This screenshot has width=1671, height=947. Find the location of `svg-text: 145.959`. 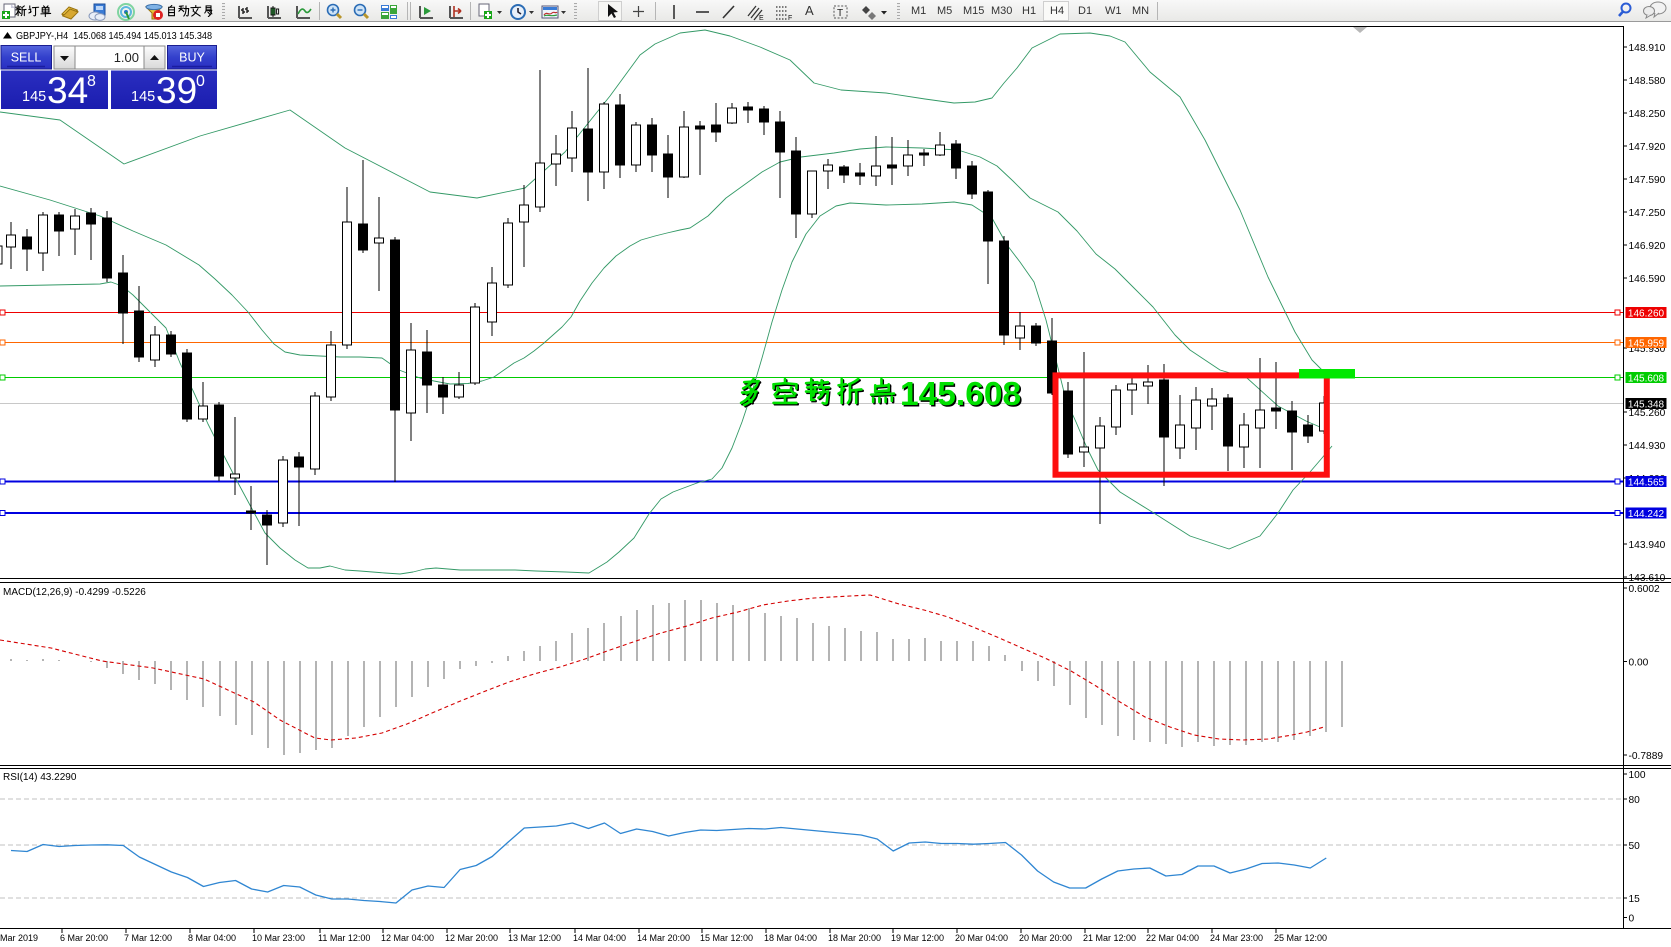

svg-text: 145.959 is located at coordinates (1646, 344).